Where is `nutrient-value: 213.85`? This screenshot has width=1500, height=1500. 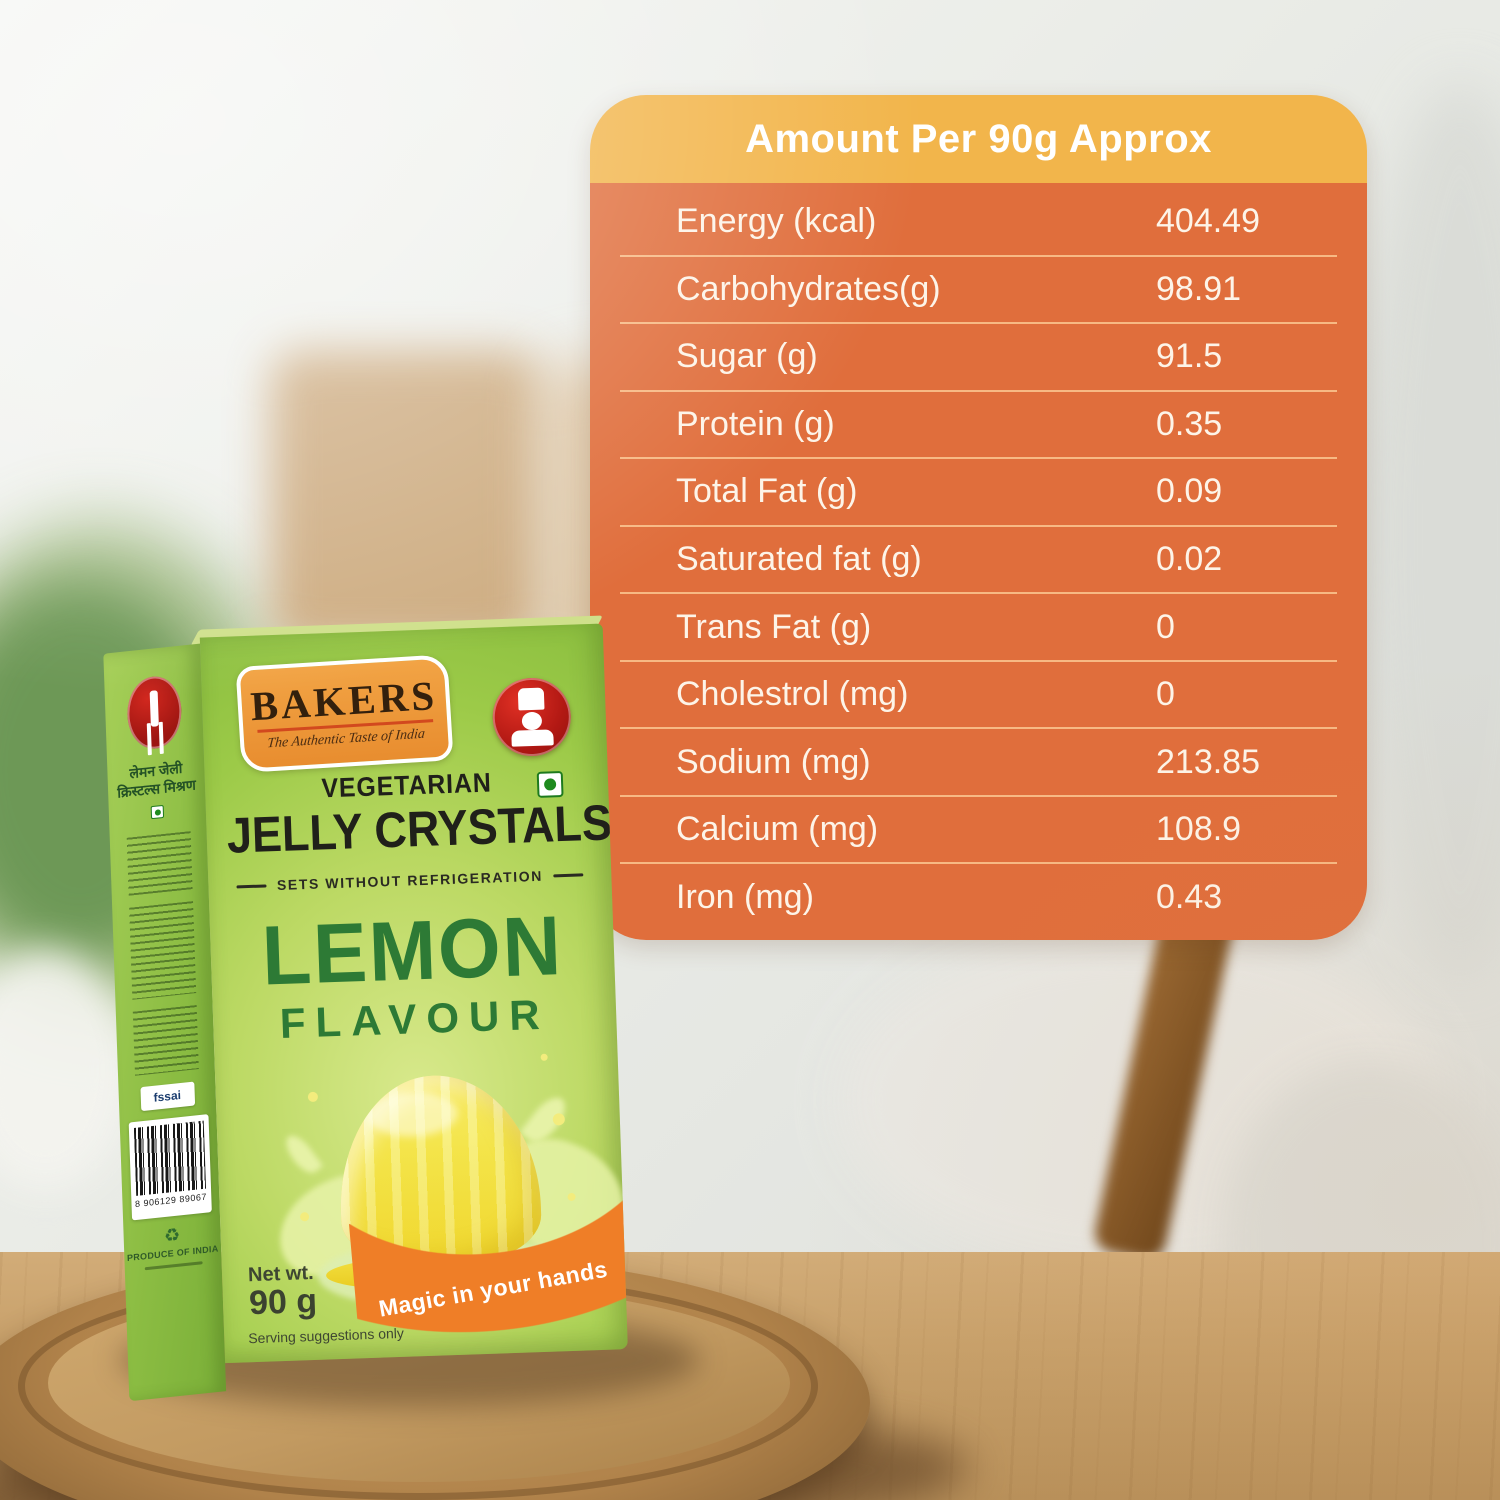 nutrient-value: 213.85 is located at coordinates (1208, 761).